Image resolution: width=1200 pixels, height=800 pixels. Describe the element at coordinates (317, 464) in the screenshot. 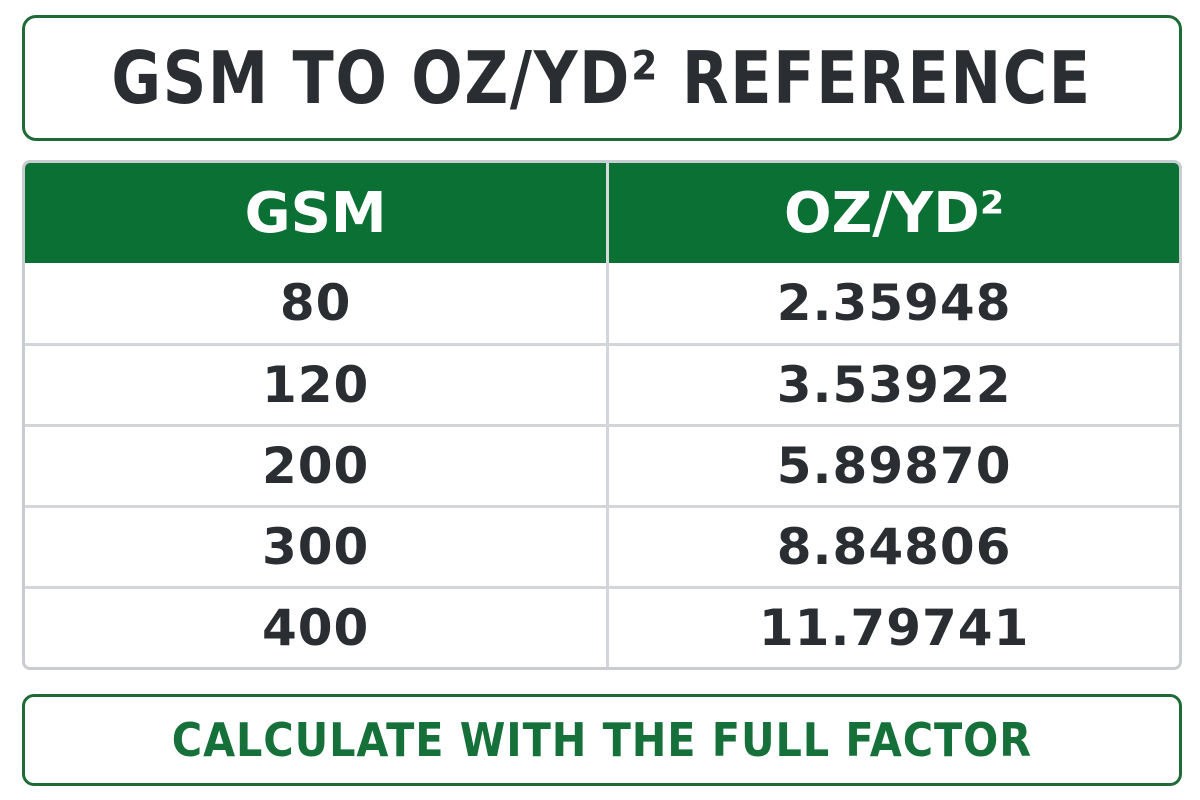

I see `cell-gsm: 200` at that location.